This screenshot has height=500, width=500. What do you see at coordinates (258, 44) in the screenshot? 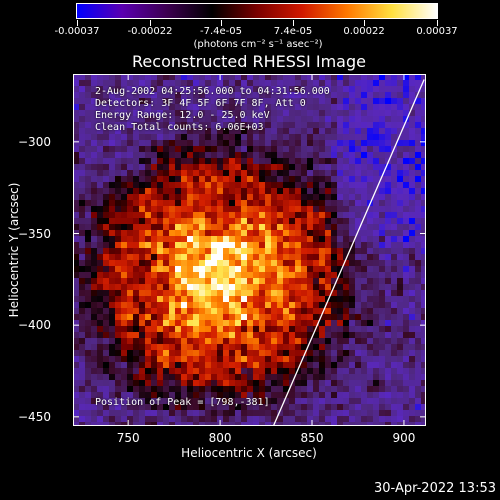
I see `colorbar-unit-label: (photons cm⁻² s⁻¹ asec⁻²)` at bounding box center [258, 44].